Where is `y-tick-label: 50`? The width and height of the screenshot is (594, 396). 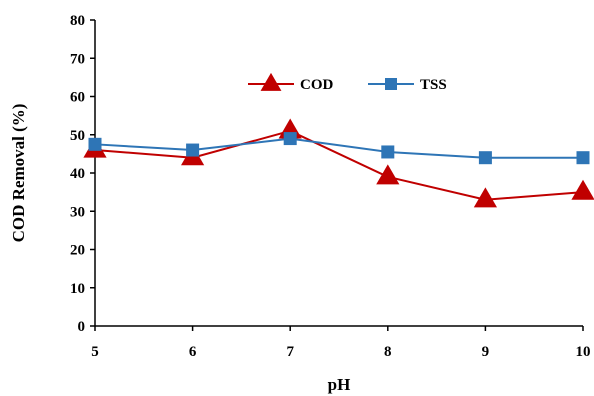
y-tick-label: 50 is located at coordinates (77, 136).